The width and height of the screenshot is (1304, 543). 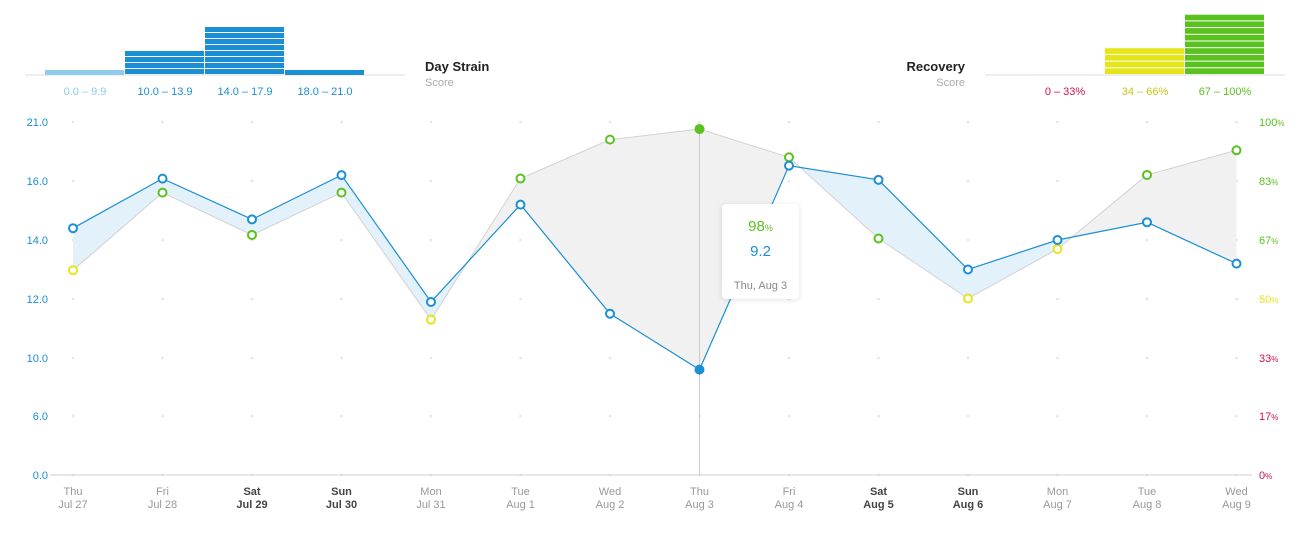 What do you see at coordinates (968, 492) in the screenshot?
I see `x-tick-day: Sun` at bounding box center [968, 492].